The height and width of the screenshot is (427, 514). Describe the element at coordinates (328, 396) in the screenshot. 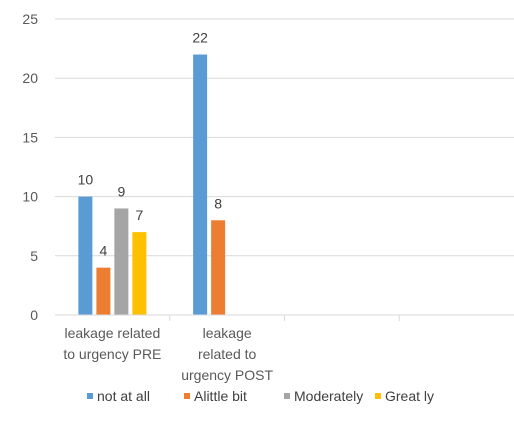

I see `legend-label: Moderately` at that location.